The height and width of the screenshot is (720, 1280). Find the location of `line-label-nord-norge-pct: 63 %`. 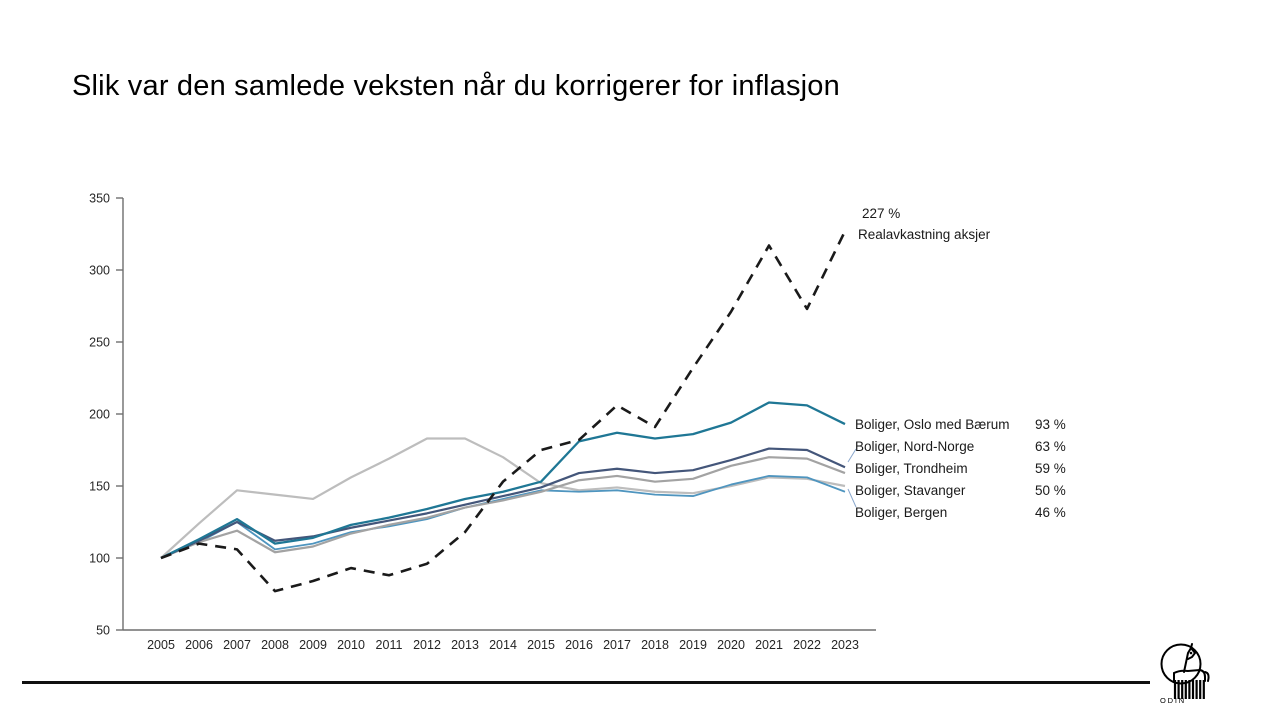

line-label-nord-norge-pct: 63 % is located at coordinates (1050, 446).